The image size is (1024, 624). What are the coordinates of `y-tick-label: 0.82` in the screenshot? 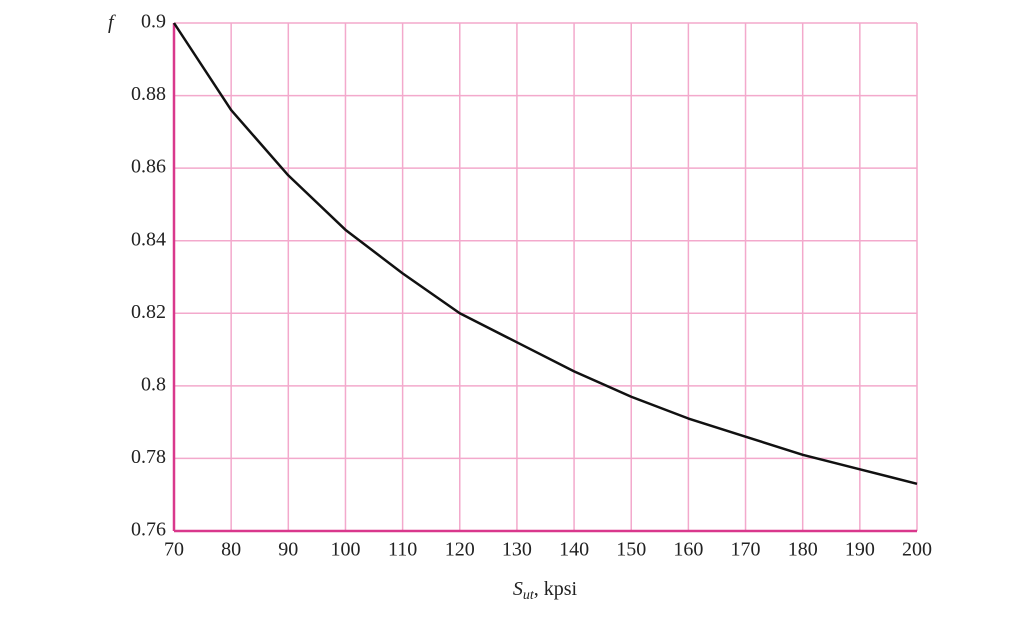 It's located at (148, 312).